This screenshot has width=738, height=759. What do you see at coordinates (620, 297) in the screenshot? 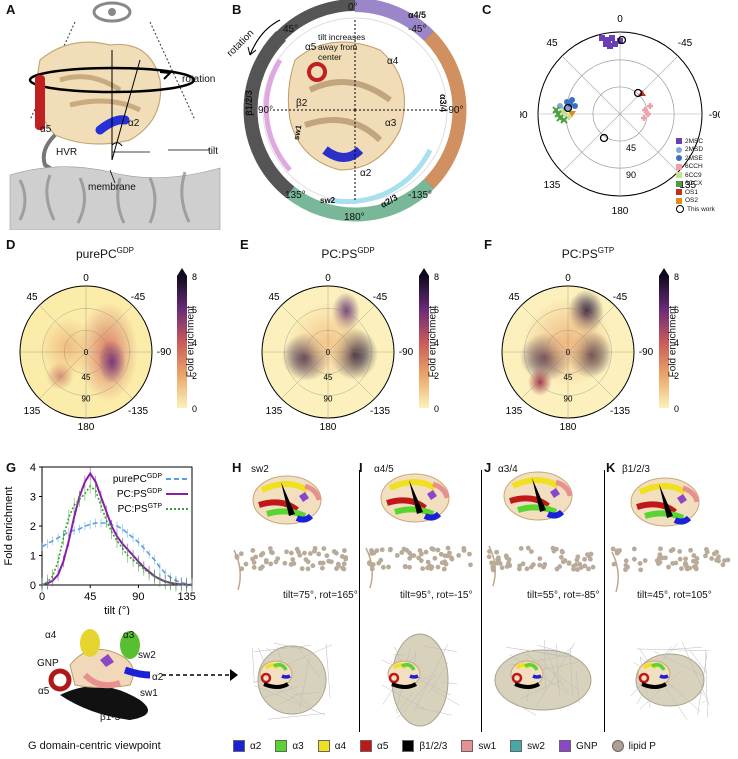
I see `polar-angle-tick: -45` at bounding box center [620, 297].